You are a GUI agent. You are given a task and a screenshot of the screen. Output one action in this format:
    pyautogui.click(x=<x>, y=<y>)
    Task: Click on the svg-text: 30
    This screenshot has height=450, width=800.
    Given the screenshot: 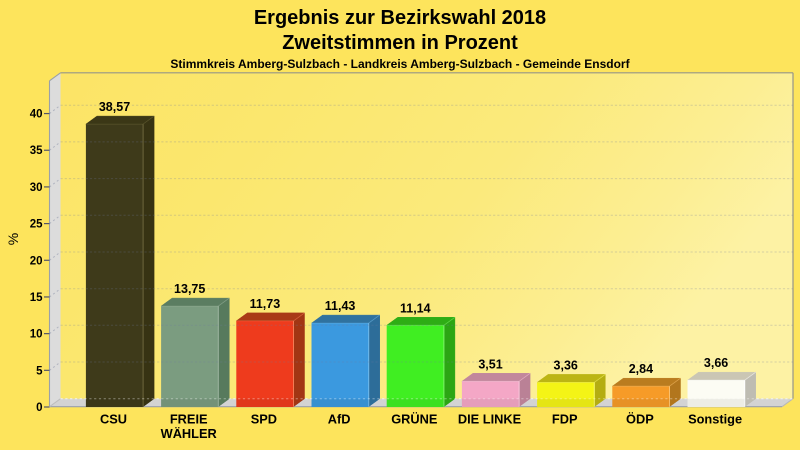 What is the action you would take?
    pyautogui.click(x=36, y=188)
    